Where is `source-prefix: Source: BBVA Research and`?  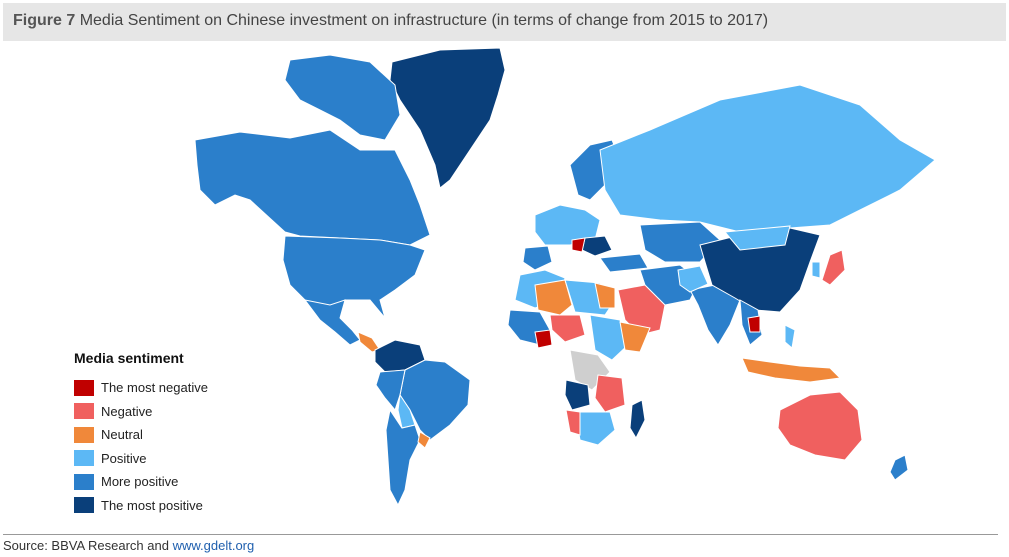 source-prefix: Source: BBVA Research and is located at coordinates (88, 545).